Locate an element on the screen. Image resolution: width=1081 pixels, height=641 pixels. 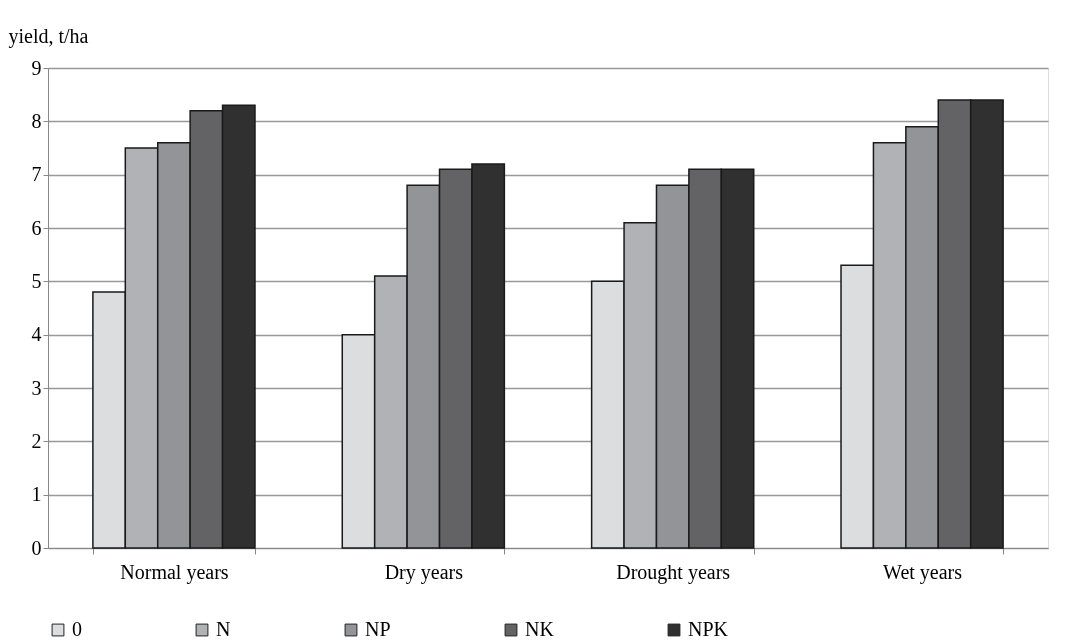
x-tick-label: Drought years is located at coordinates (673, 572).